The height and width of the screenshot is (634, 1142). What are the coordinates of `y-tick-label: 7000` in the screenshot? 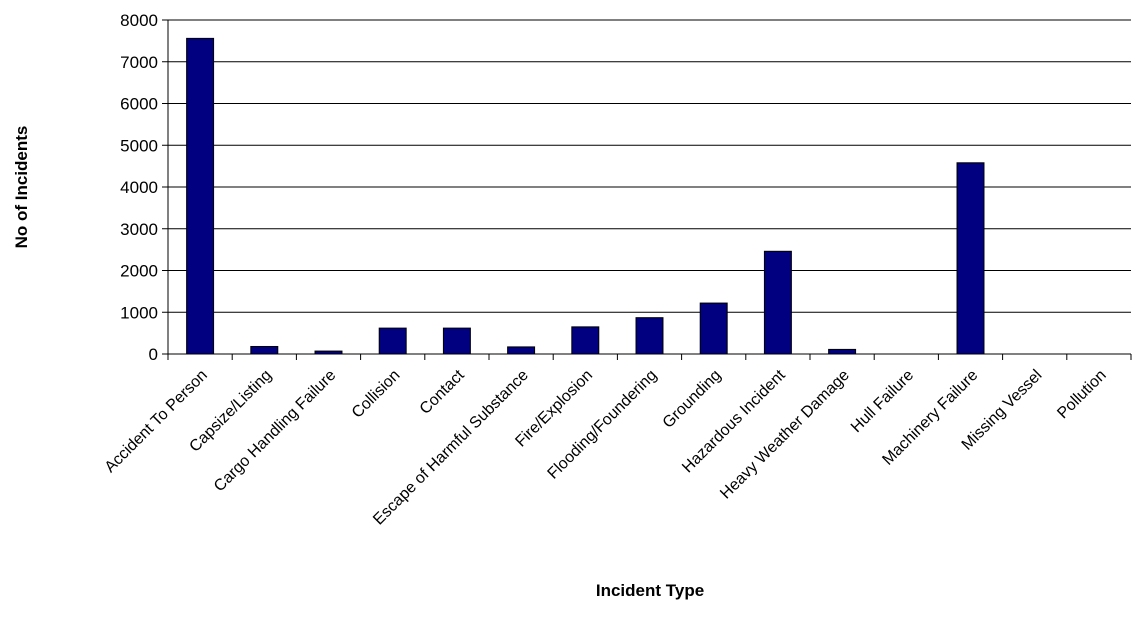 It's located at (139, 62).